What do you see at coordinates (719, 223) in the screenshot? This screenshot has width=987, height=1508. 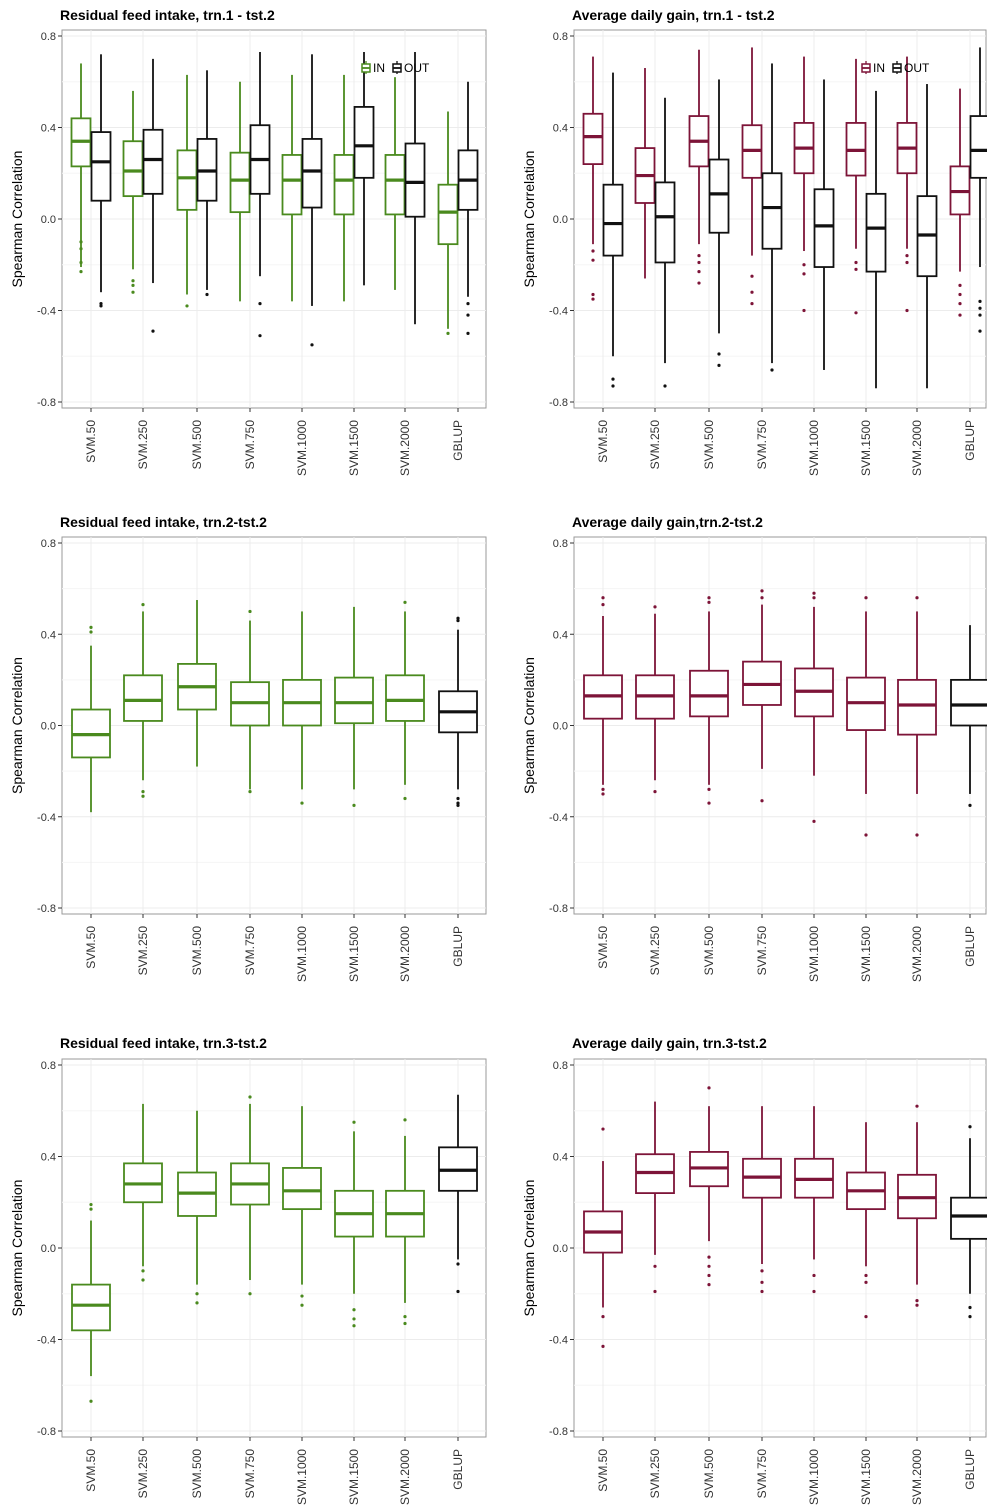 I see `box-SVM.500-OUT` at bounding box center [719, 223].